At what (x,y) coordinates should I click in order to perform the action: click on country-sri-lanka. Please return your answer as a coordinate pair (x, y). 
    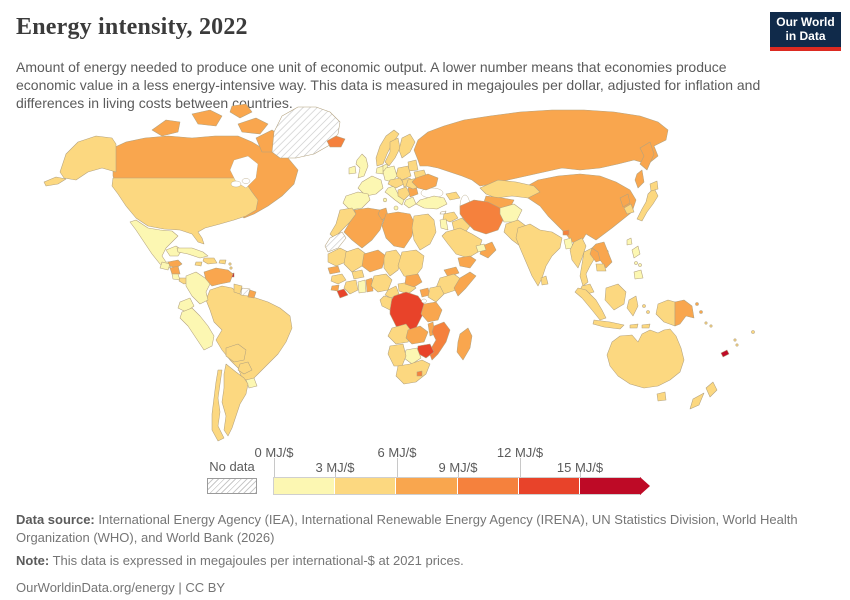
    Looking at the image, I should click on (544, 280).